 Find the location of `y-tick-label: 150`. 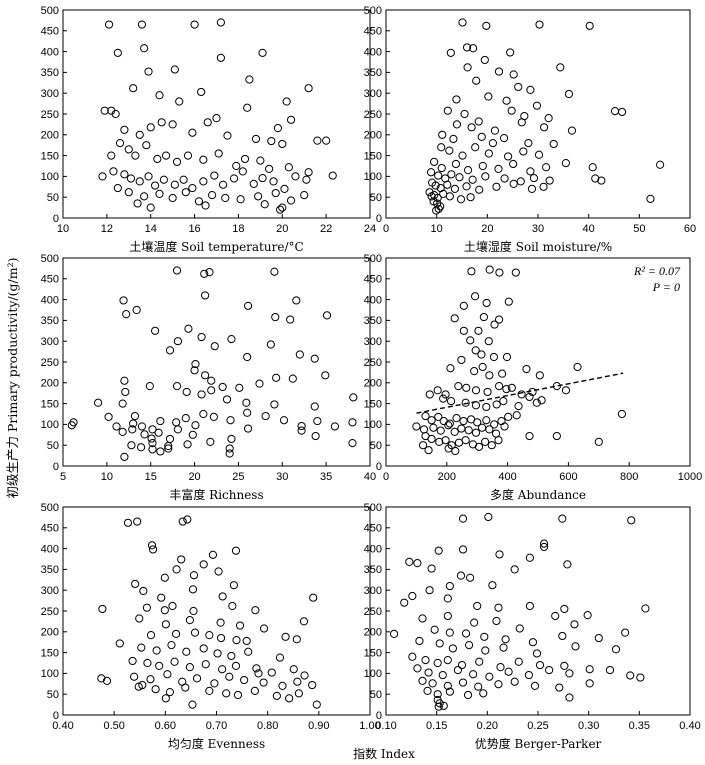

y-tick-label: 150 is located at coordinates (50, 156).